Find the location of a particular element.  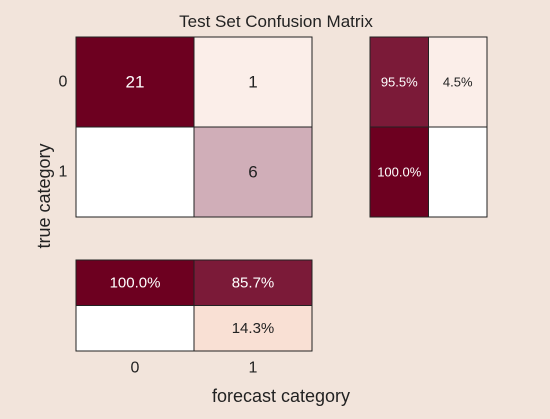

main-cell-label-r0-c1: 1 is located at coordinates (252, 82).